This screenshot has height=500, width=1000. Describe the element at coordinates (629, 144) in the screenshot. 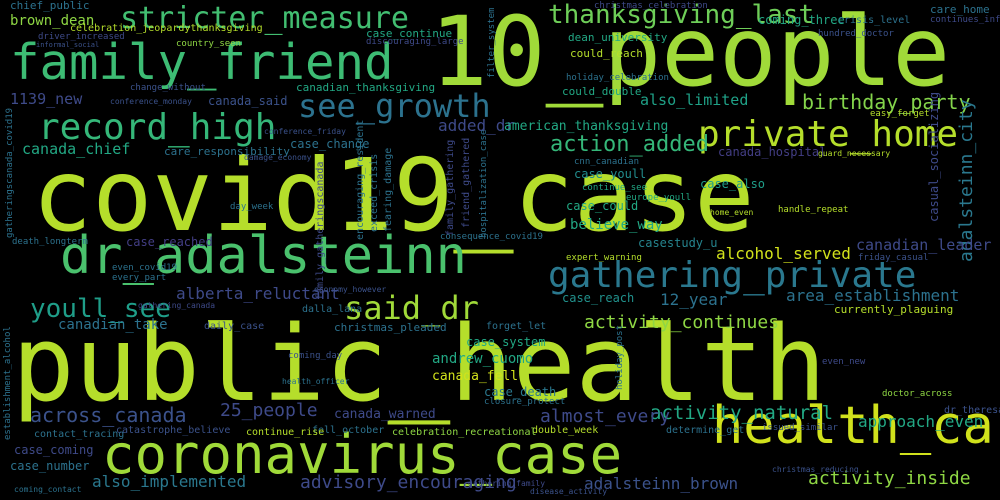

I see `word-action-added: action_added` at that location.